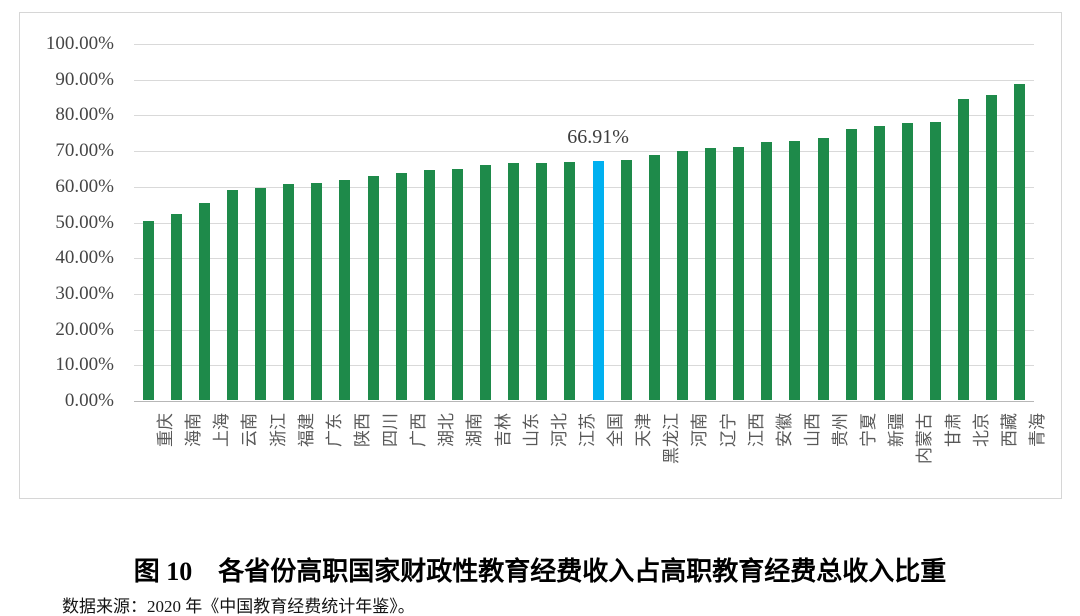 The height and width of the screenshot is (616, 1080). I want to click on y-tick-label: 20.00%, so click(84, 329).